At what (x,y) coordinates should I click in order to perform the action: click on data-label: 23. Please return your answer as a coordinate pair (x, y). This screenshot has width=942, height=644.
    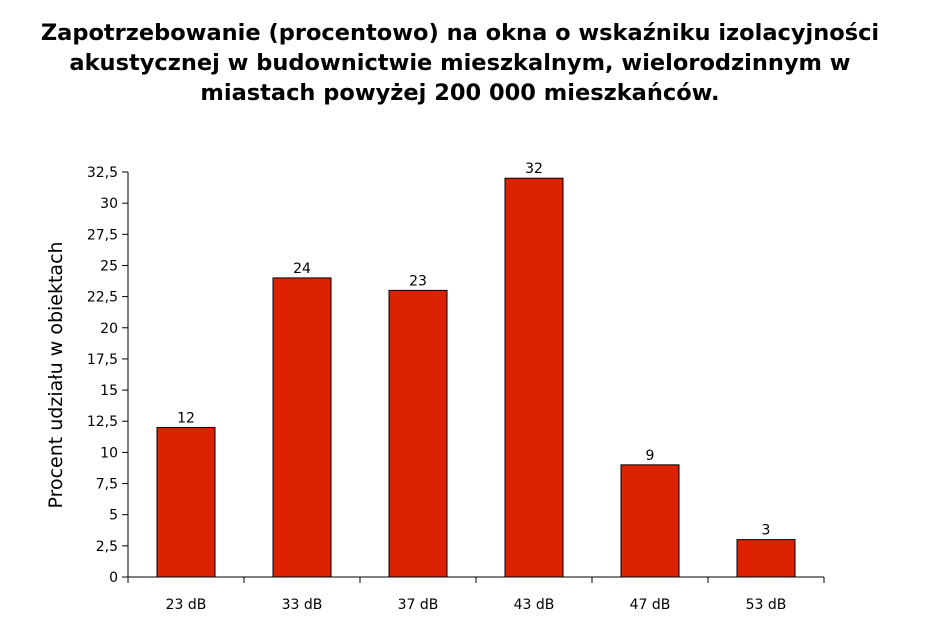
    Looking at the image, I should click on (418, 281).